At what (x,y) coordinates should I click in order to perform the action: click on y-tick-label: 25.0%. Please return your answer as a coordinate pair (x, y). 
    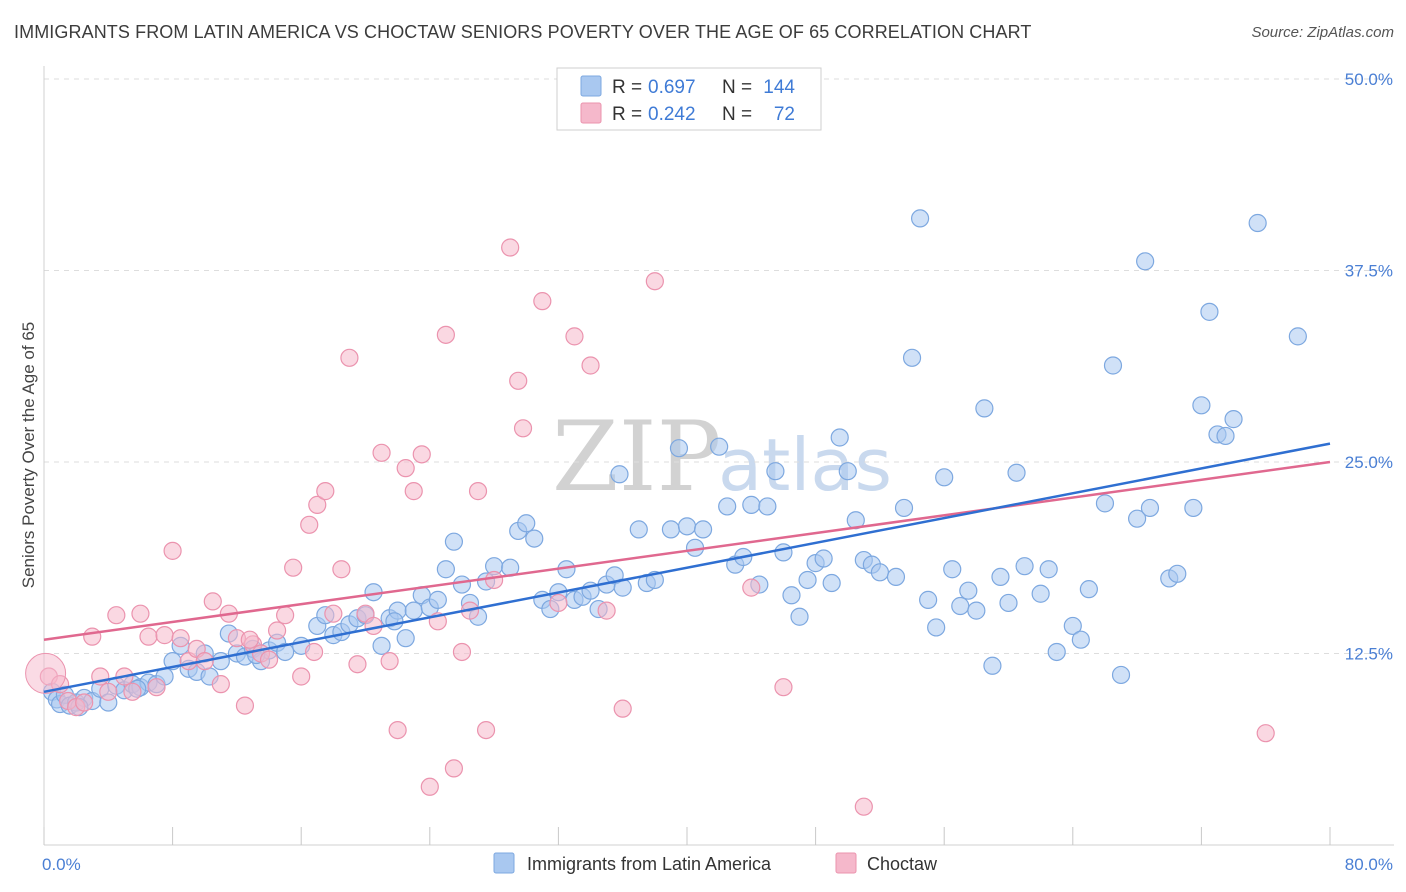
    Looking at the image, I should click on (1369, 462).